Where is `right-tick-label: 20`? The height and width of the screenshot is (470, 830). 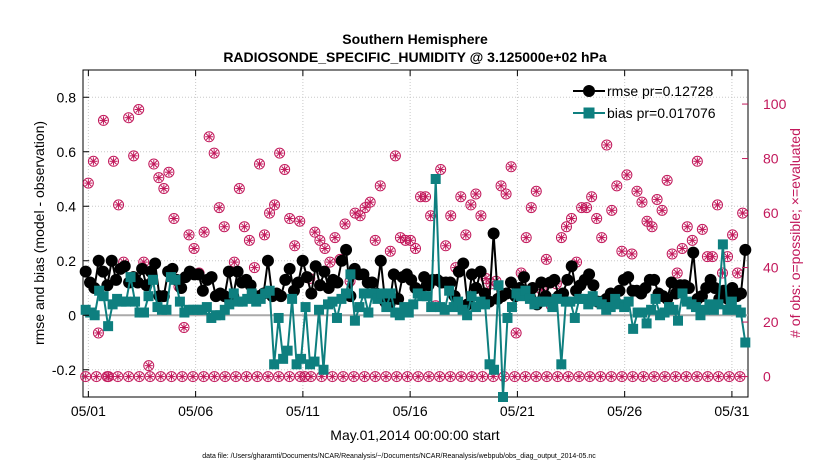
right-tick-label: 20 is located at coordinates (771, 322).